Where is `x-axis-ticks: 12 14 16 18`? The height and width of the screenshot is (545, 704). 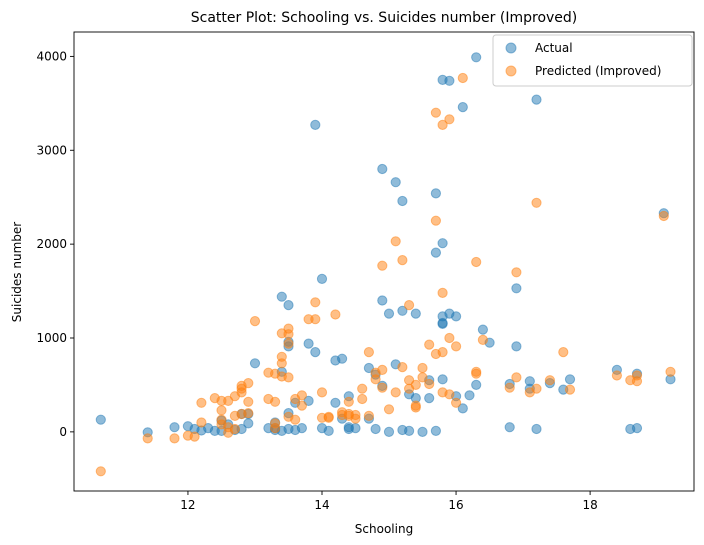 x-axis-ticks: 12 14 16 18 is located at coordinates (389, 501).